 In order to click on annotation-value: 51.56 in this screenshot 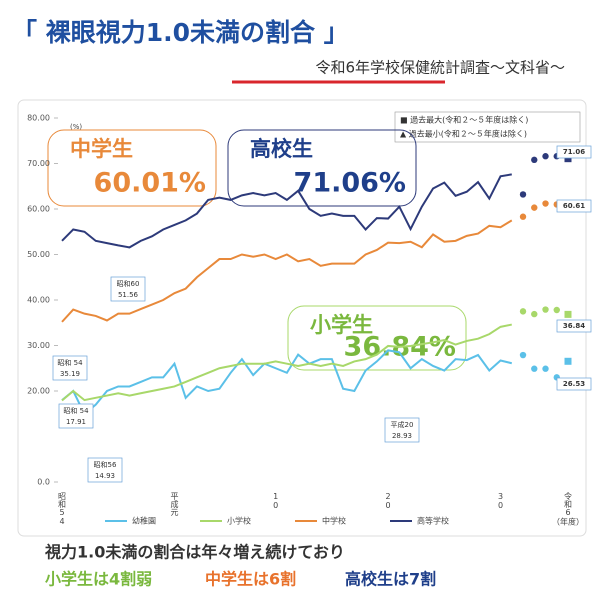, I will do `click(128, 295)`.